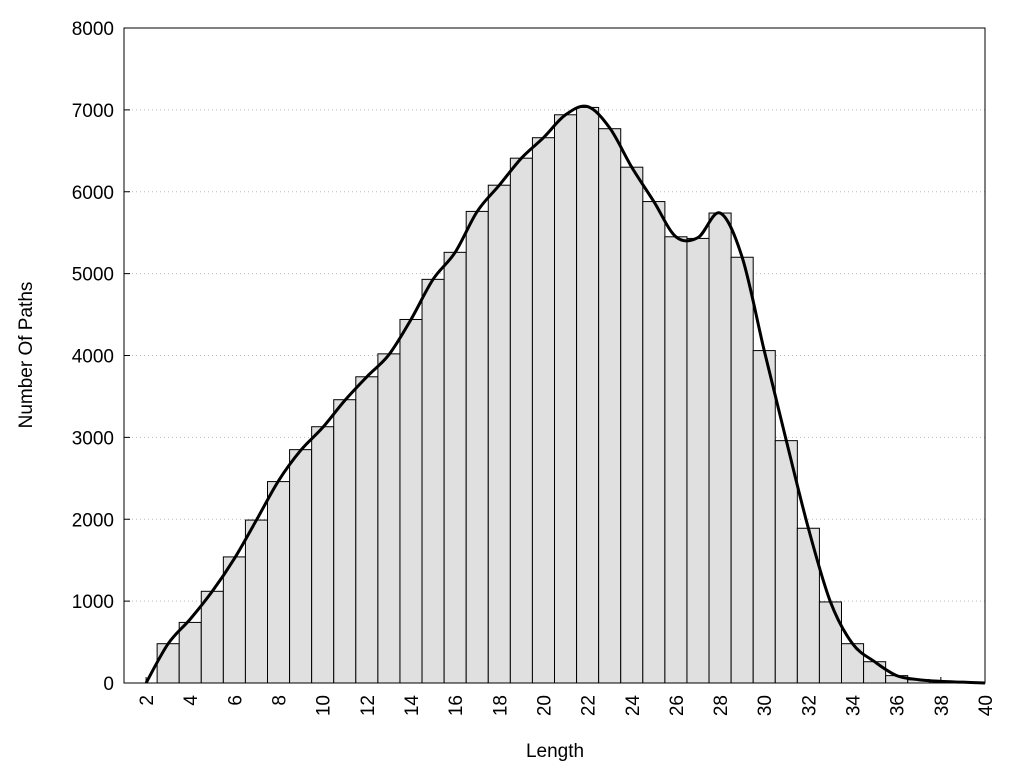  Describe the element at coordinates (93, 357) in the screenshot. I see `y-tick-label: 4000` at that location.